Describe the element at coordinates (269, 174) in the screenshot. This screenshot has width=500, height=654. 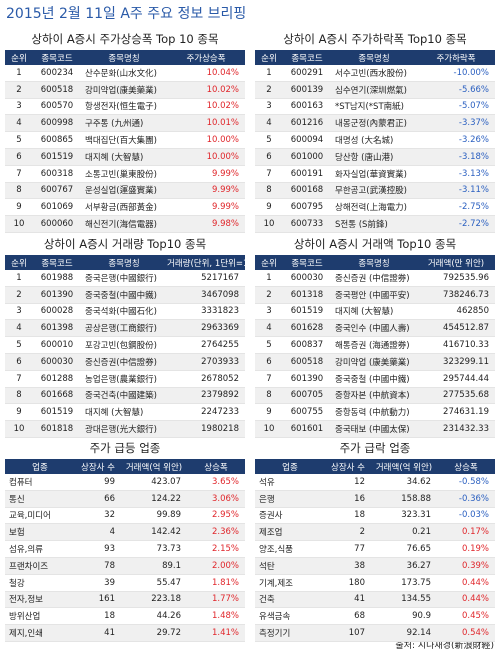
I see `table-cell: 7` at that location.